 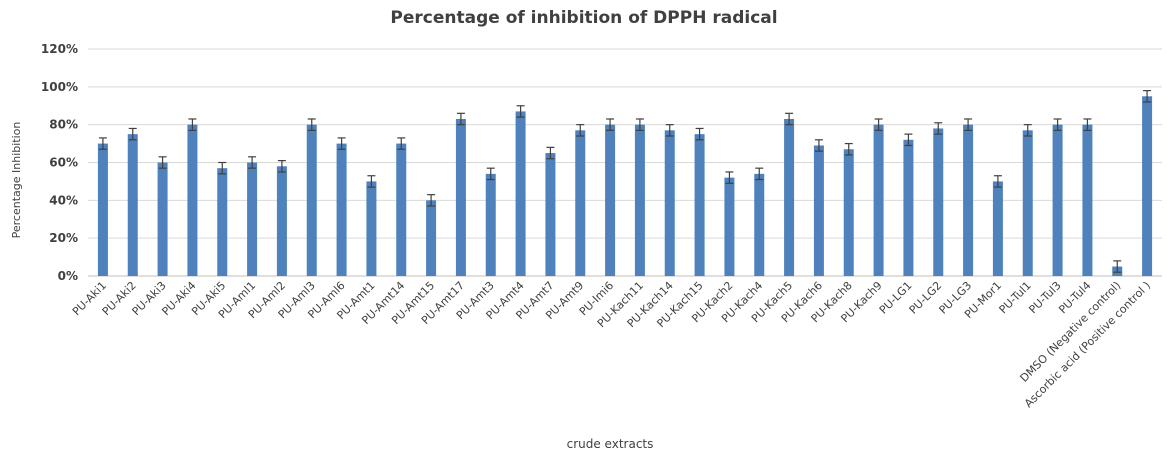 I want to click on y-tick-label: 0%, so click(x=68, y=276).